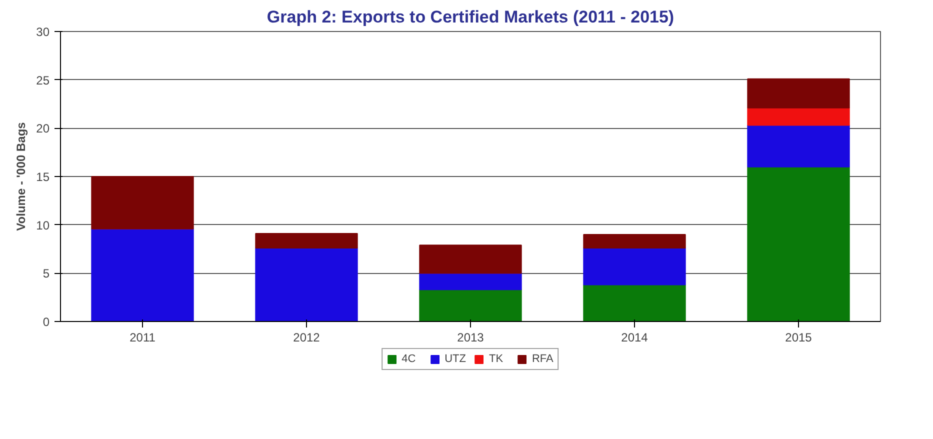 Image resolution: width=933 pixels, height=439 pixels. What do you see at coordinates (43, 80) in the screenshot?
I see `y-tick-label: 25` at bounding box center [43, 80].